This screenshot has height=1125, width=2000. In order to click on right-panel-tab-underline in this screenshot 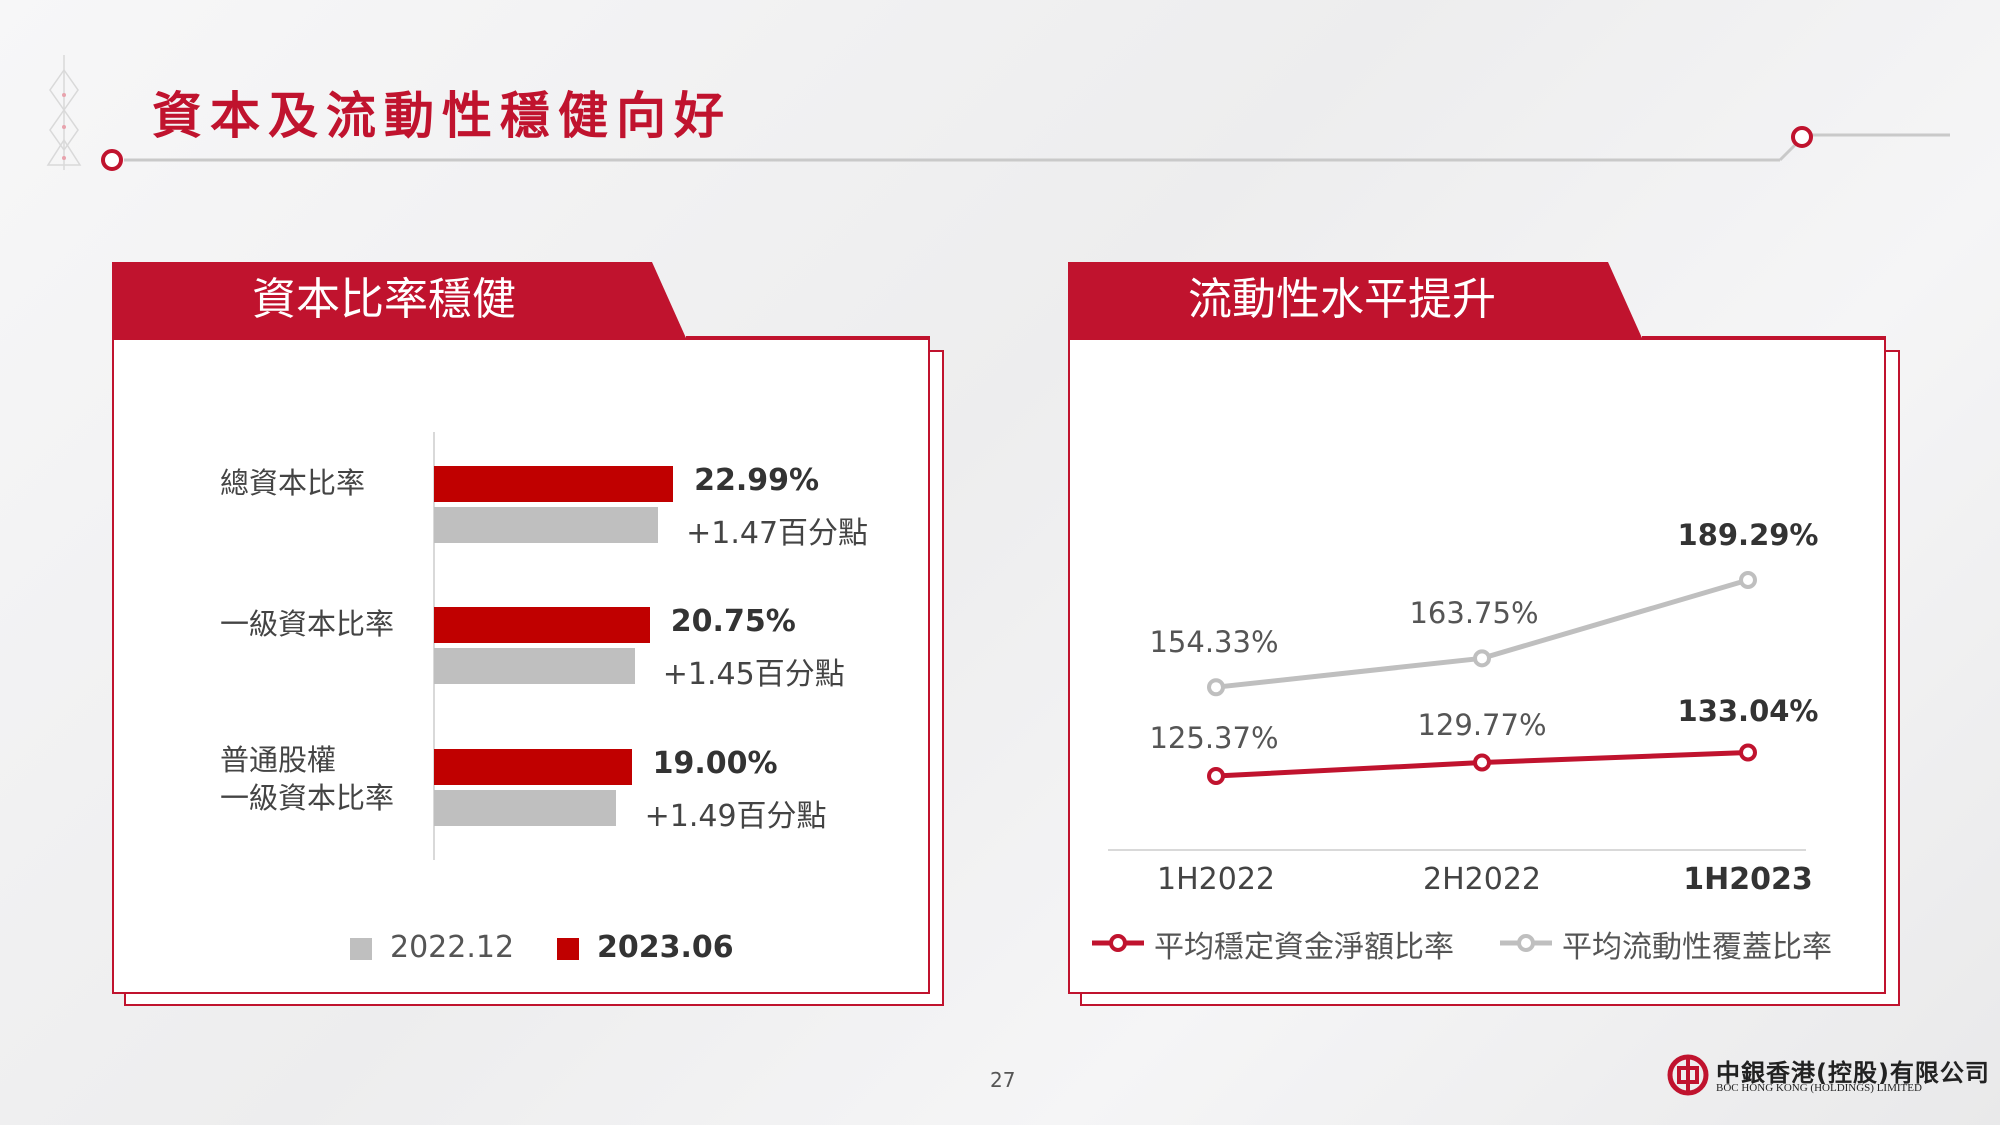, I will do `click(1764, 337)`.